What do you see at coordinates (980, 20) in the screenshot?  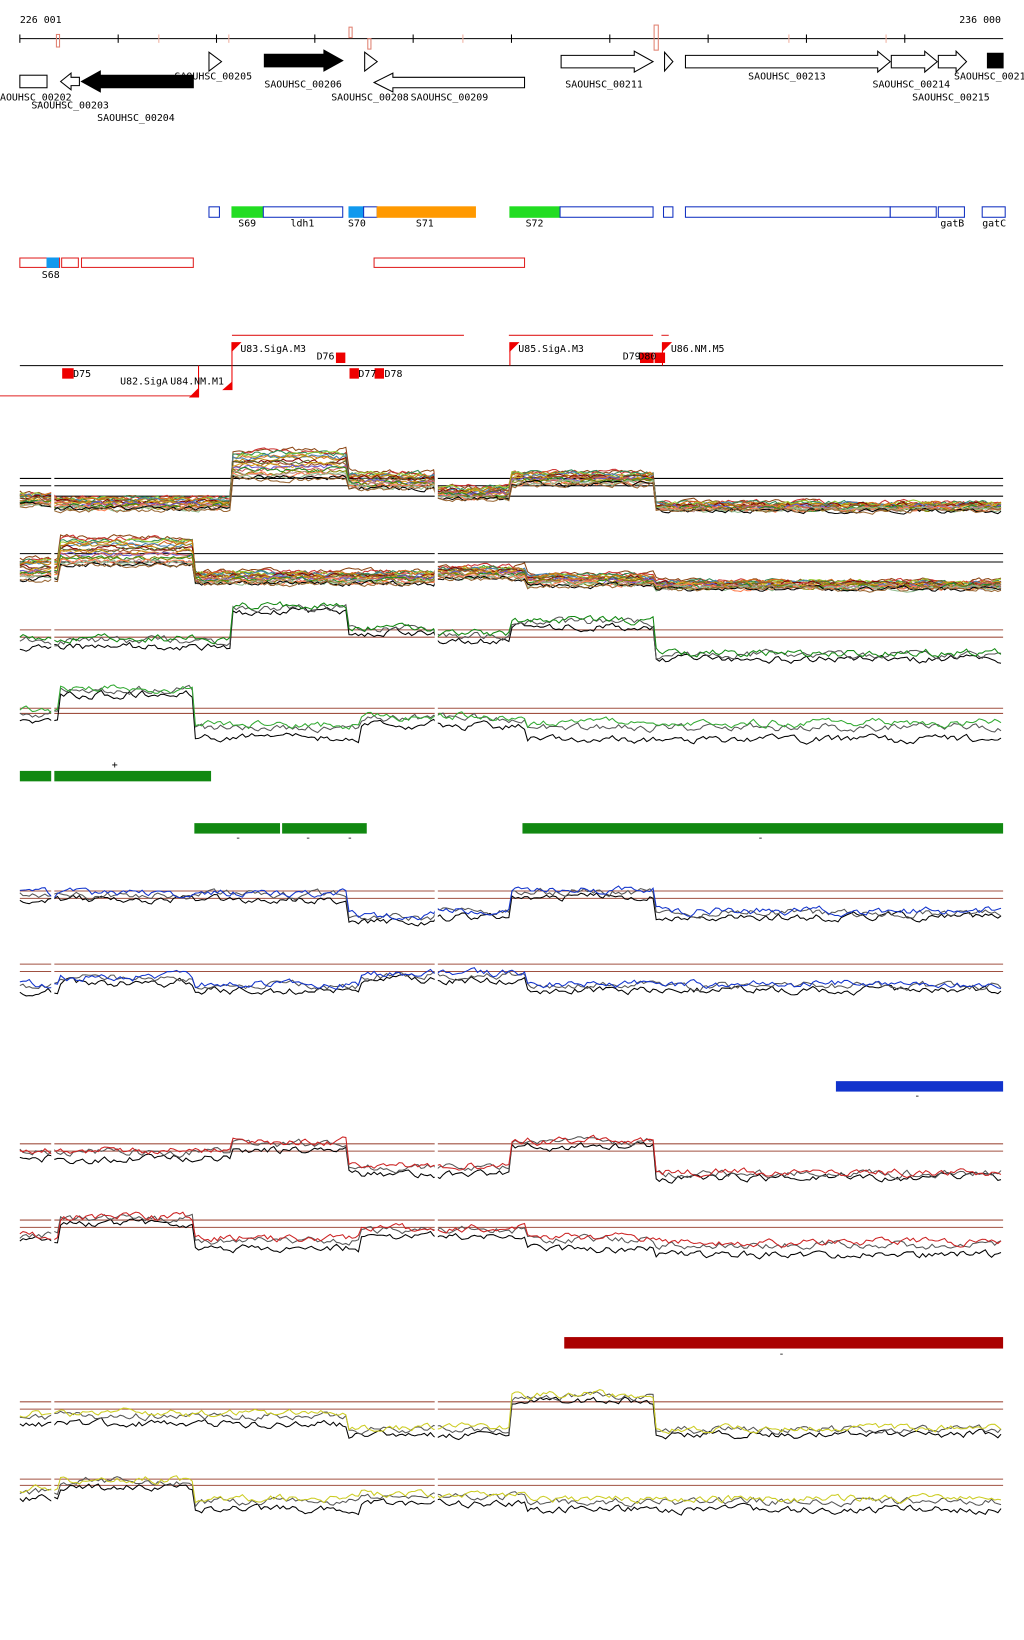 I see `ruler-end: 236 000` at bounding box center [980, 20].